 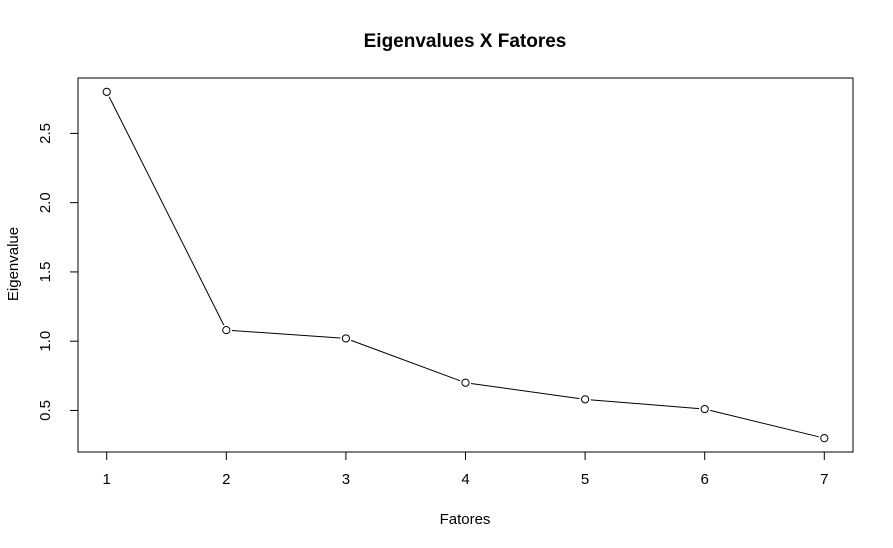 What do you see at coordinates (107, 479) in the screenshot?
I see `x-tick-label: 1` at bounding box center [107, 479].